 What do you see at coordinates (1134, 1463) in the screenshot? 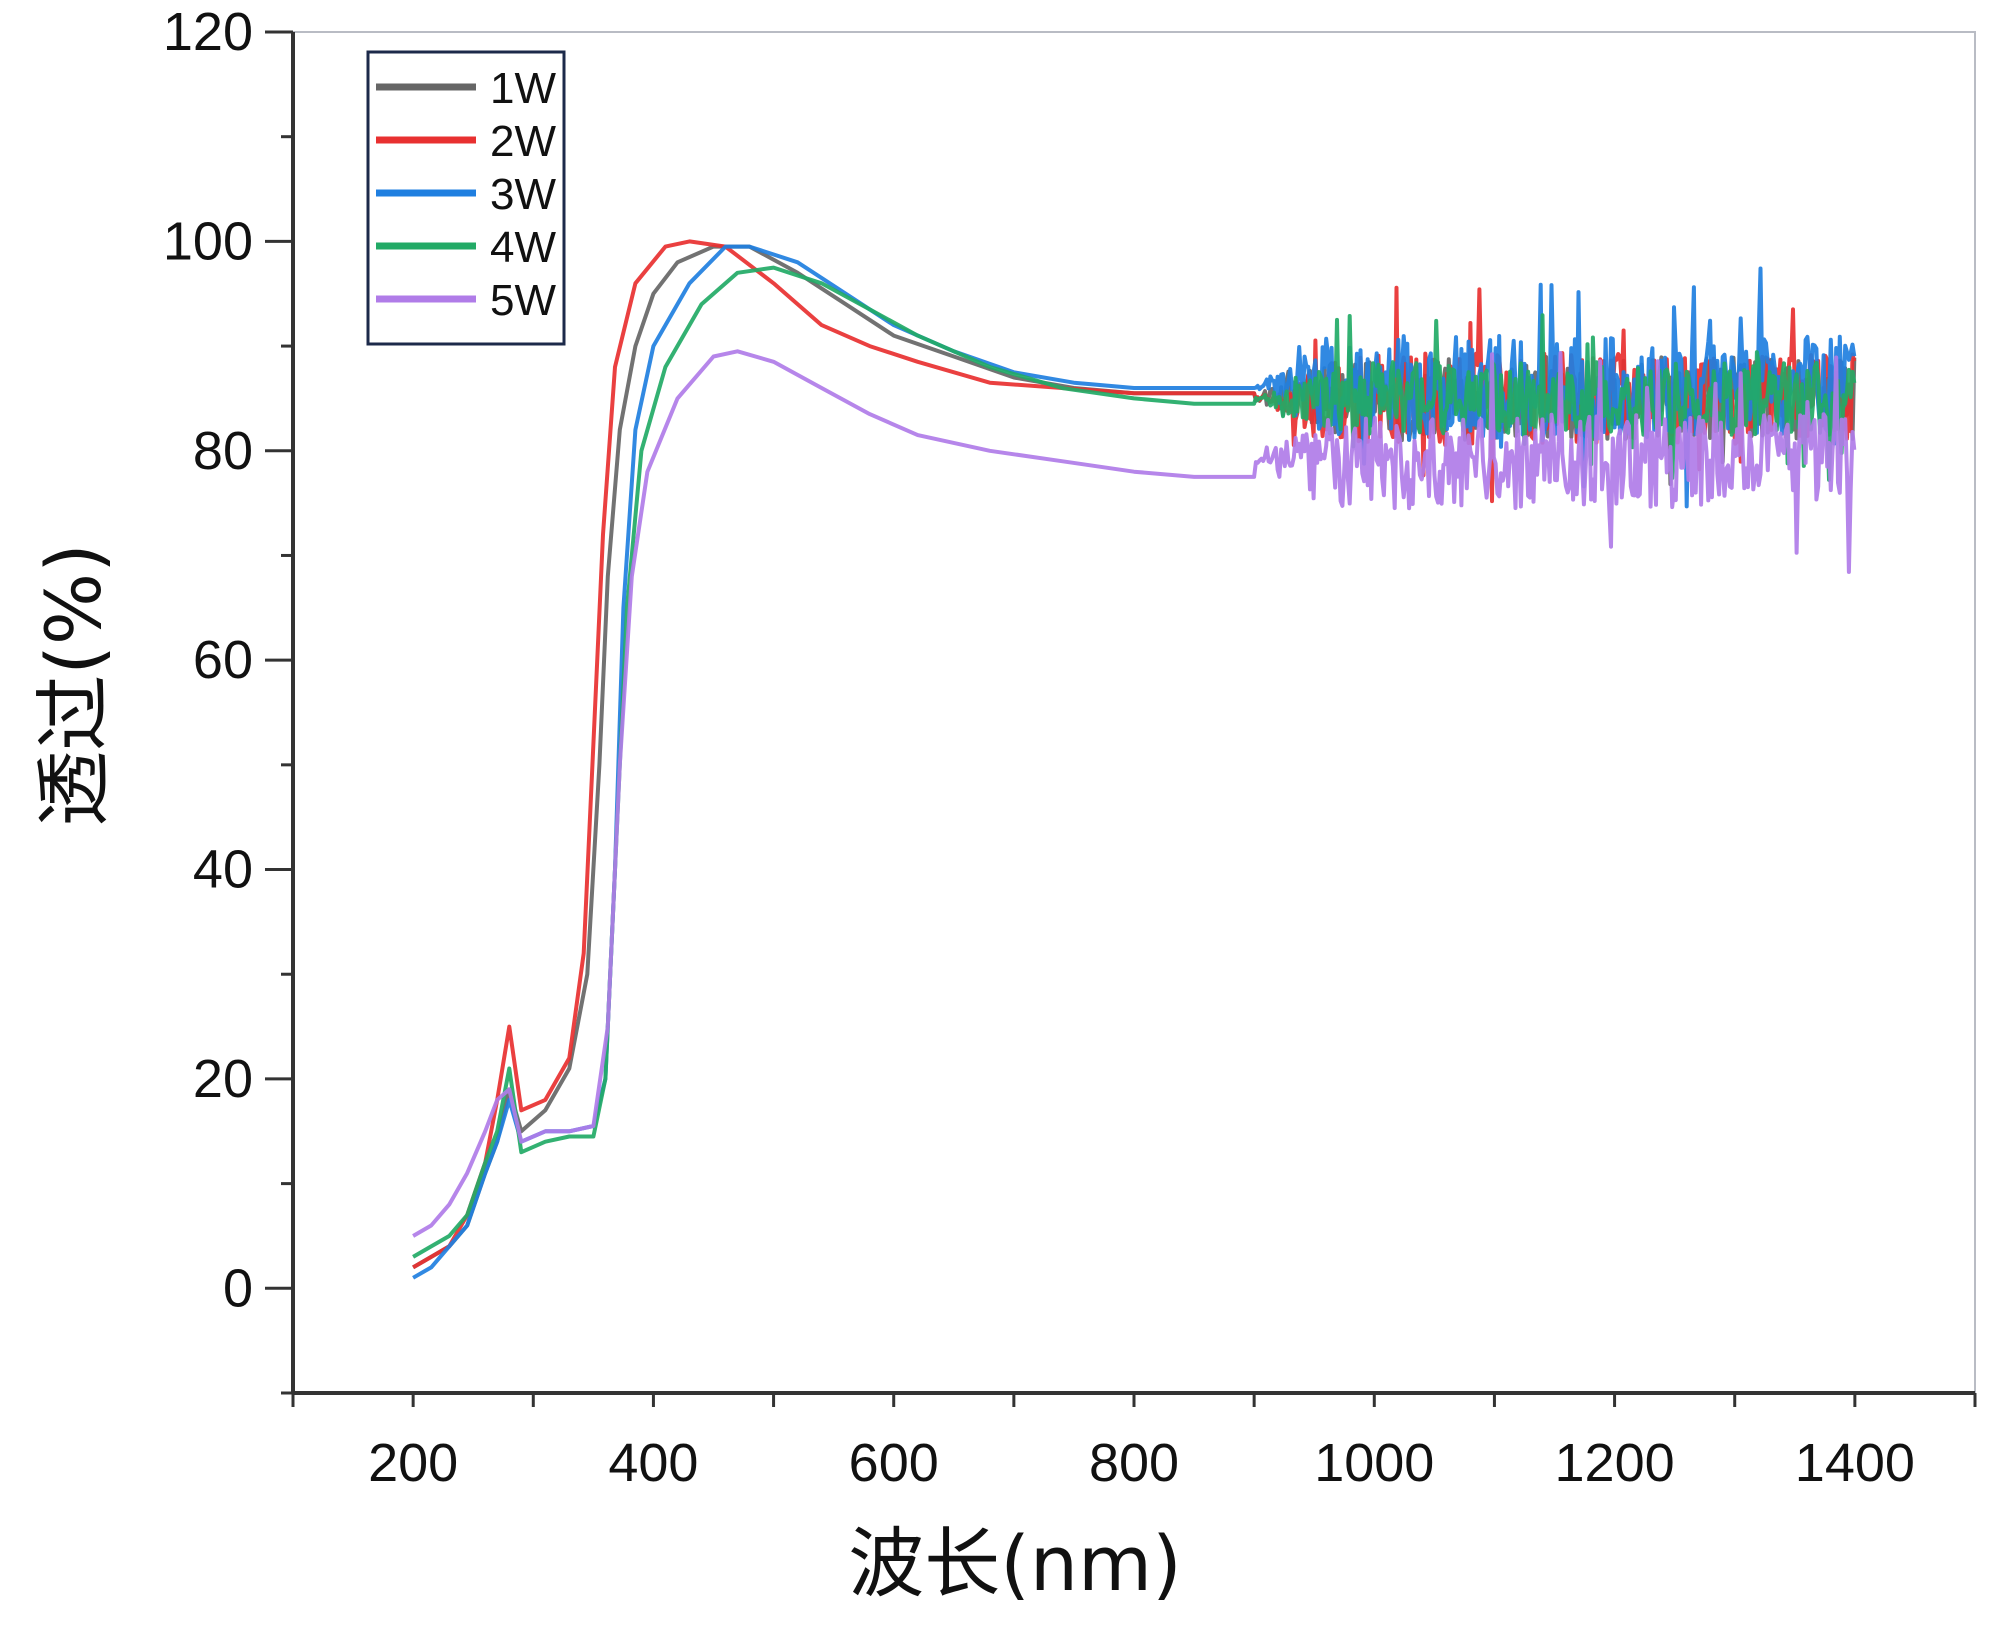
I see `x-tick-label: 800` at bounding box center [1134, 1463].